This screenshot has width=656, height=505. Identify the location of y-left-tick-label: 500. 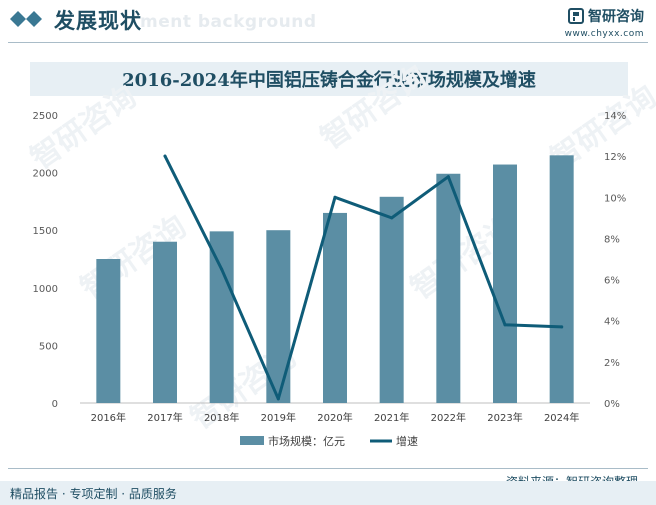
(48, 346).